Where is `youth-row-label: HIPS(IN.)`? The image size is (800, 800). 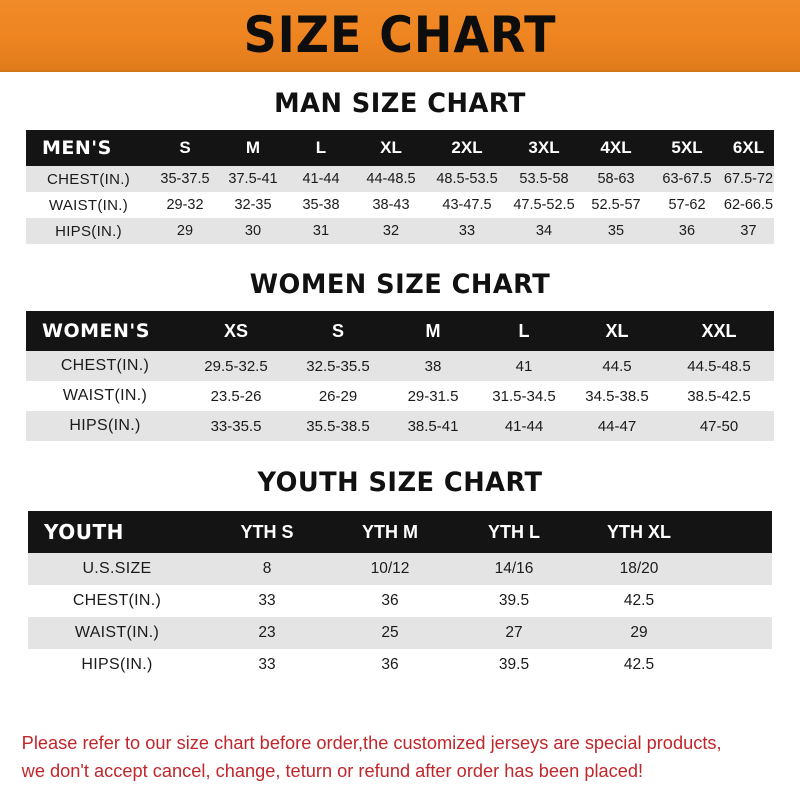
youth-row-label: HIPS(IN.) is located at coordinates (117, 665).